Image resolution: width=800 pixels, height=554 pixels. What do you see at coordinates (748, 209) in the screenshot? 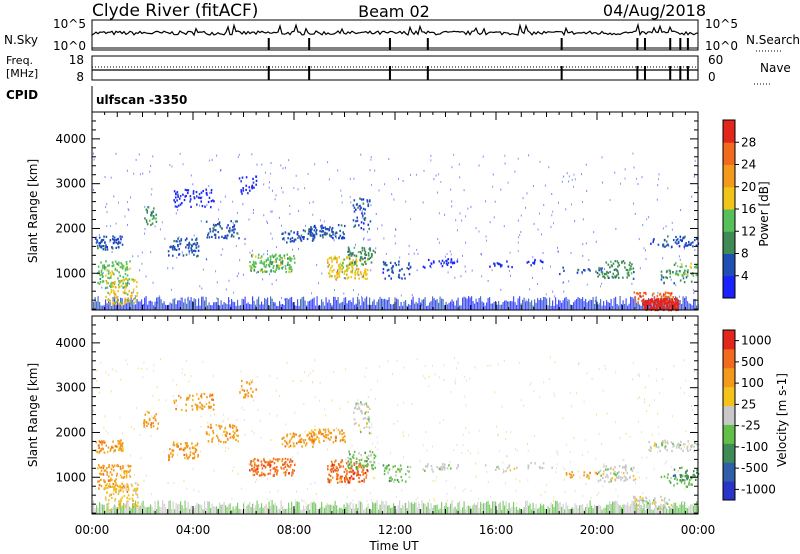
I see `colorbar-tick-label: 16` at bounding box center [748, 209].